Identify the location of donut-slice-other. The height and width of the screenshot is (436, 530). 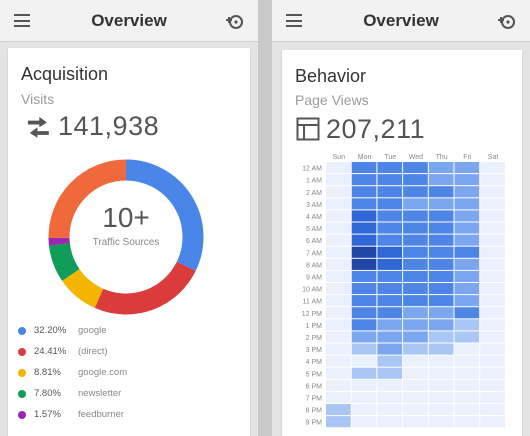
(87, 199).